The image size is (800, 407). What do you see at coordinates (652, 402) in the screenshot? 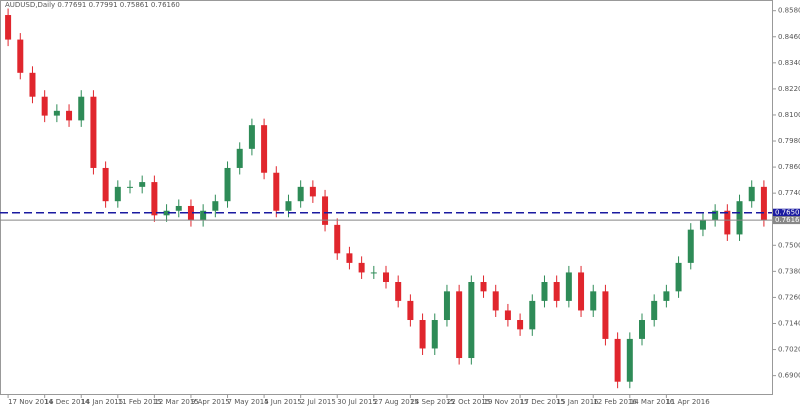
I see `x-tick-label: 14 Mar 2016` at bounding box center [652, 402].